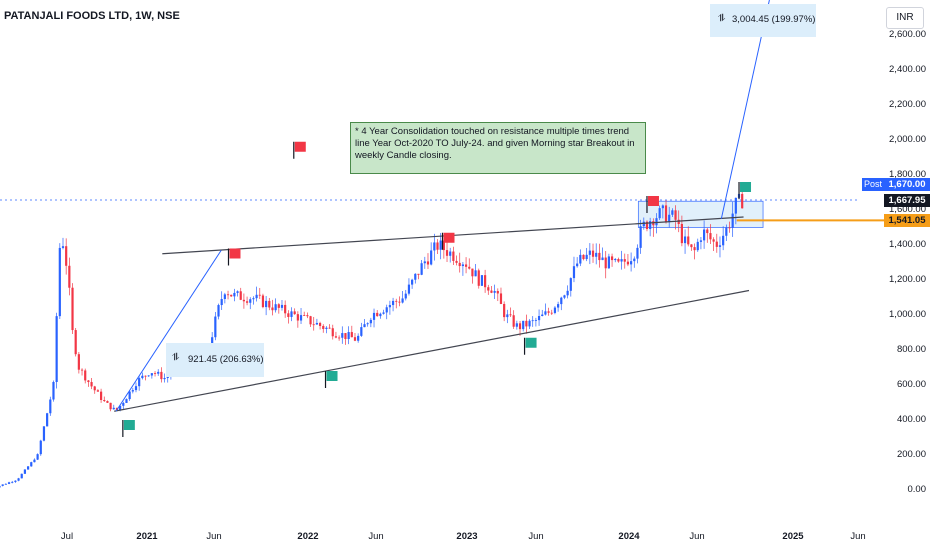  Describe the element at coordinates (215, 360) in the screenshot. I see `measure-box-bottom: ⥮ 921.45 (206.63%)` at that location.